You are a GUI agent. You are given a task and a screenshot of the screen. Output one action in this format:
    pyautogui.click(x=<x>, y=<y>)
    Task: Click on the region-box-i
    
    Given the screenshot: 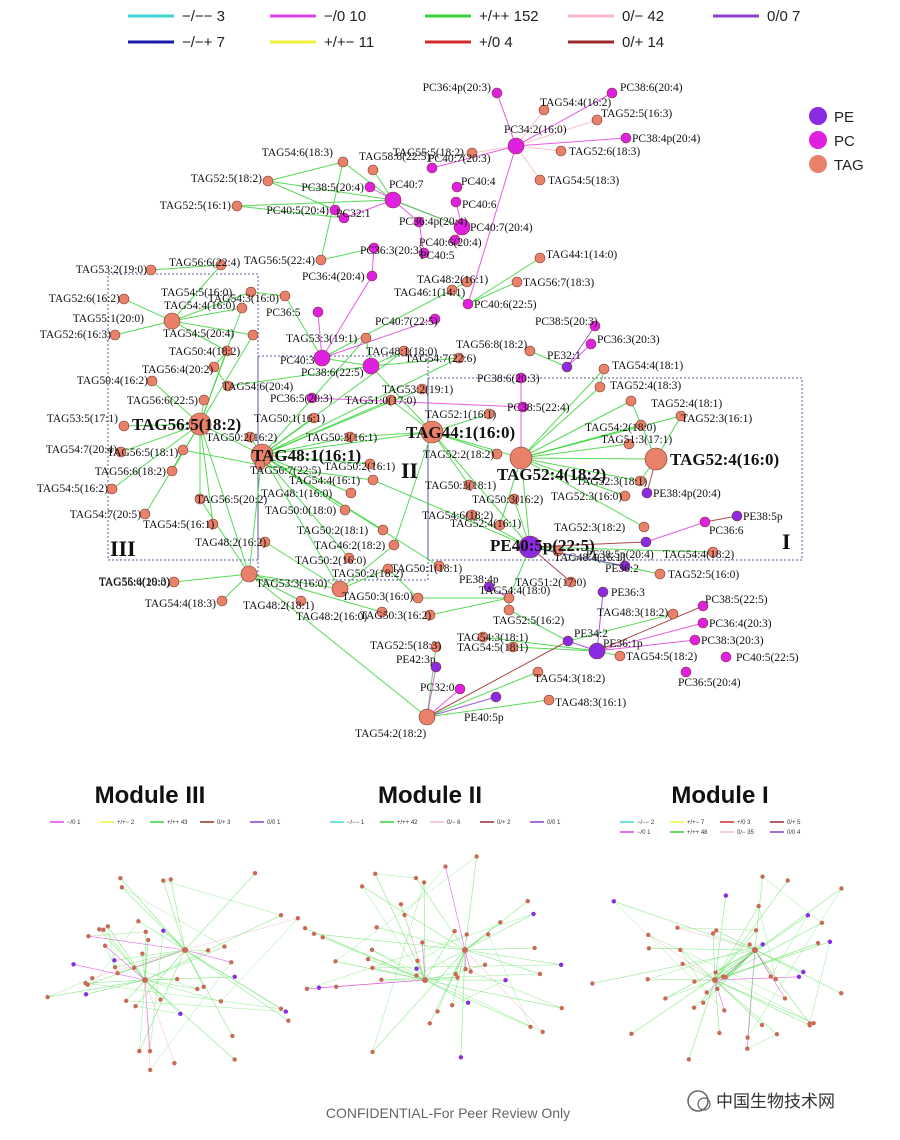 What is the action you would take?
    pyautogui.click(x=615, y=469)
    